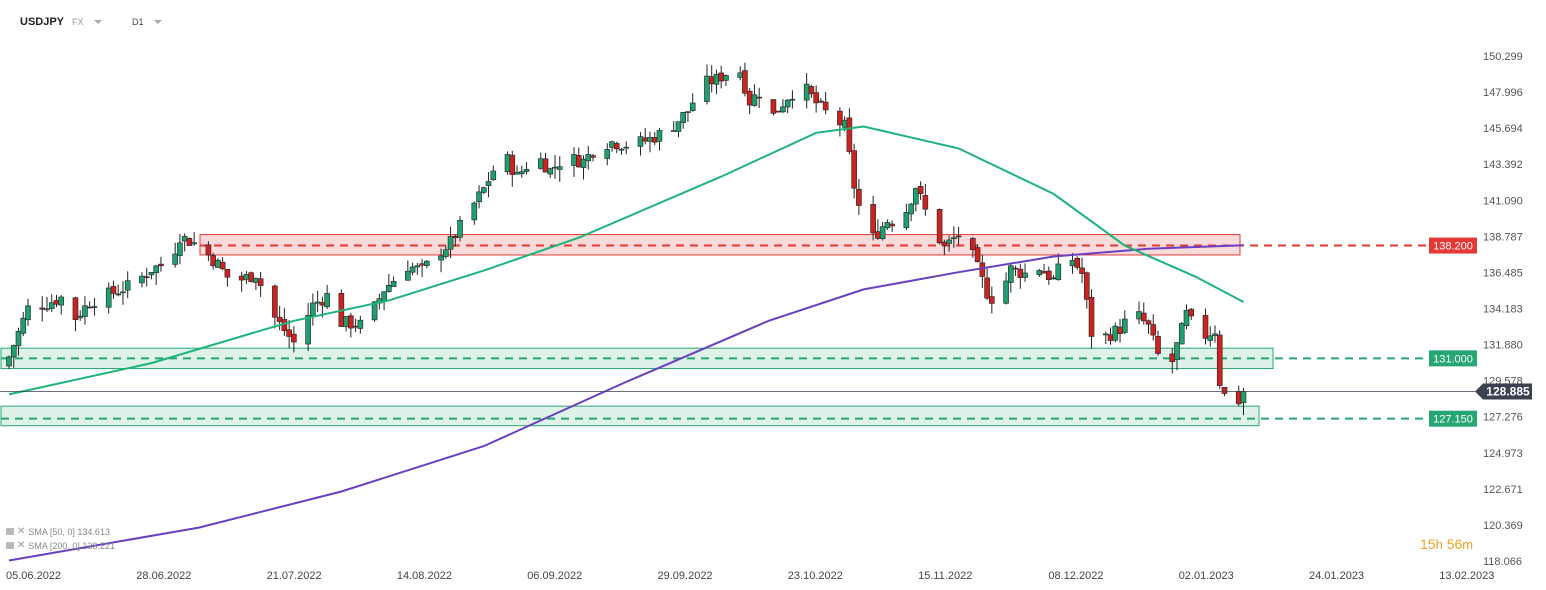 The width and height of the screenshot is (1546, 590). What do you see at coordinates (294, 576) in the screenshot?
I see `x-tick-label: 21.07.2022` at bounding box center [294, 576].